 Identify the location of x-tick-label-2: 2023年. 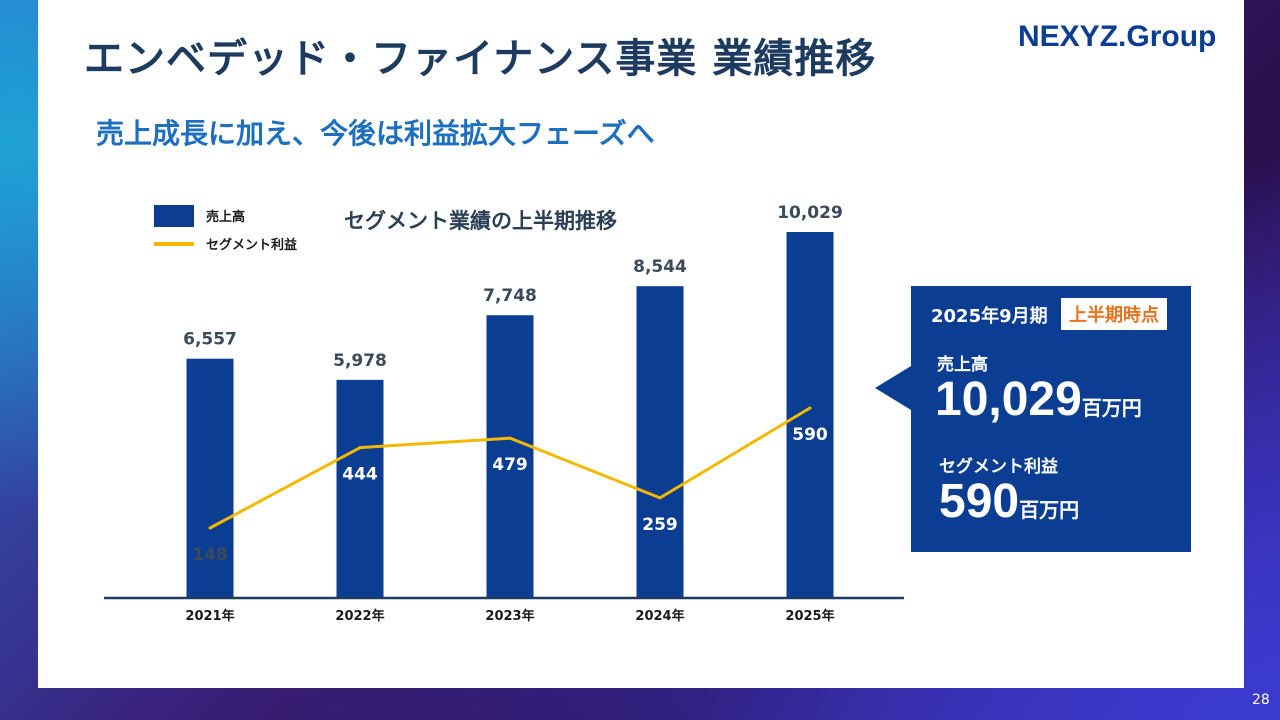
(509, 616).